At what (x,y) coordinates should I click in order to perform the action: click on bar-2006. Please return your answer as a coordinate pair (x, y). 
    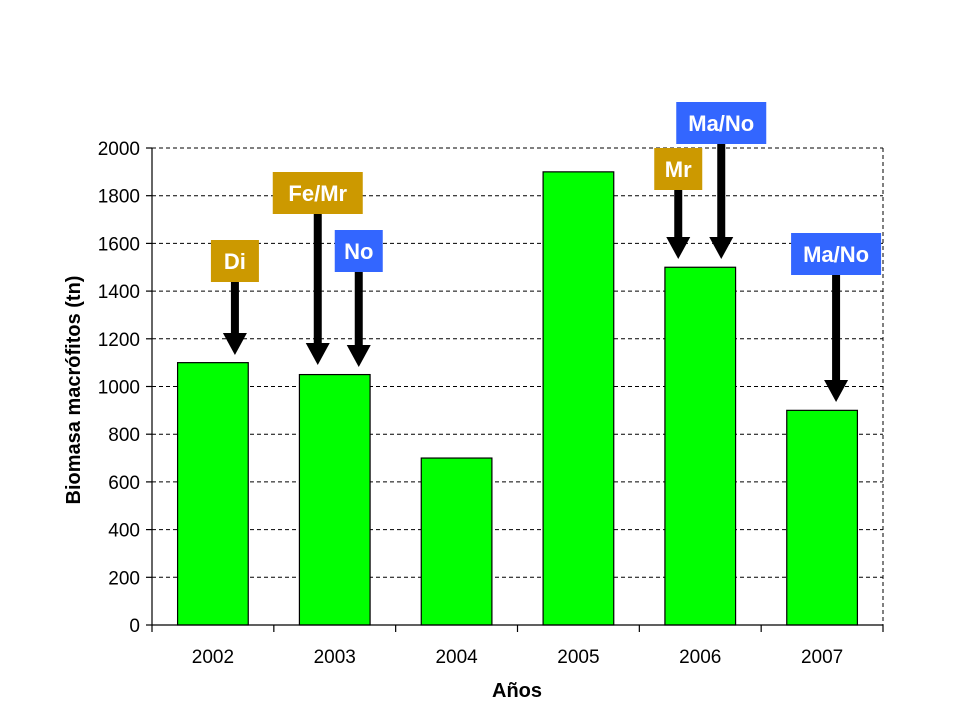
    Looking at the image, I should click on (700, 446).